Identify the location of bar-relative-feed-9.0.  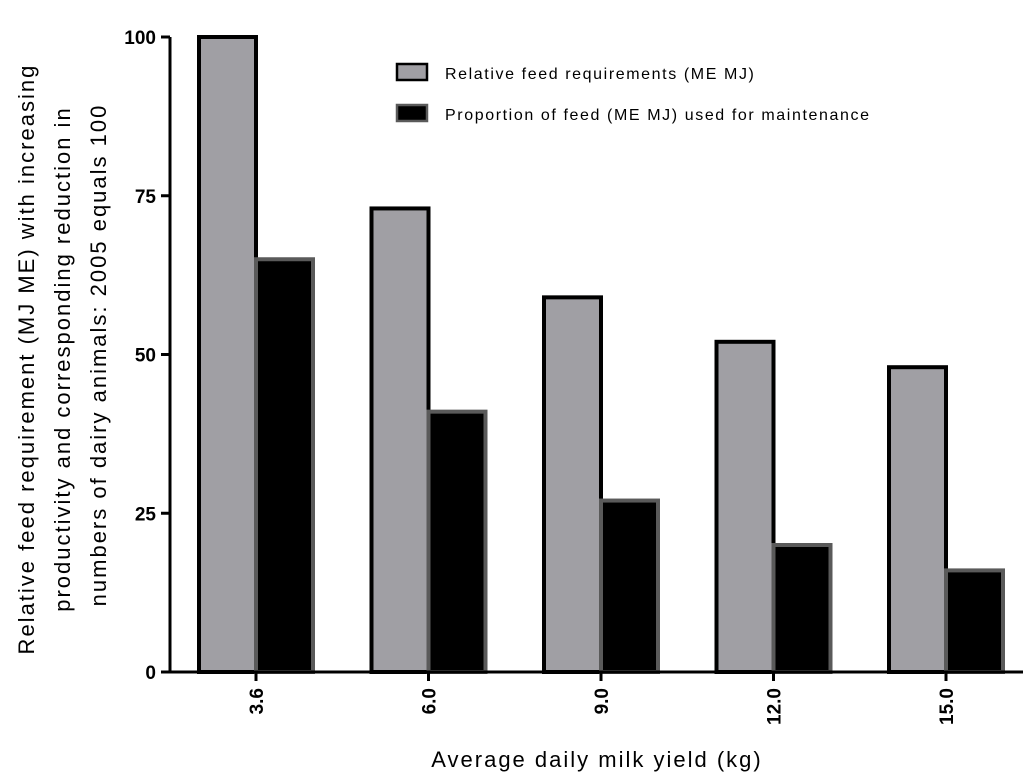
(572, 484).